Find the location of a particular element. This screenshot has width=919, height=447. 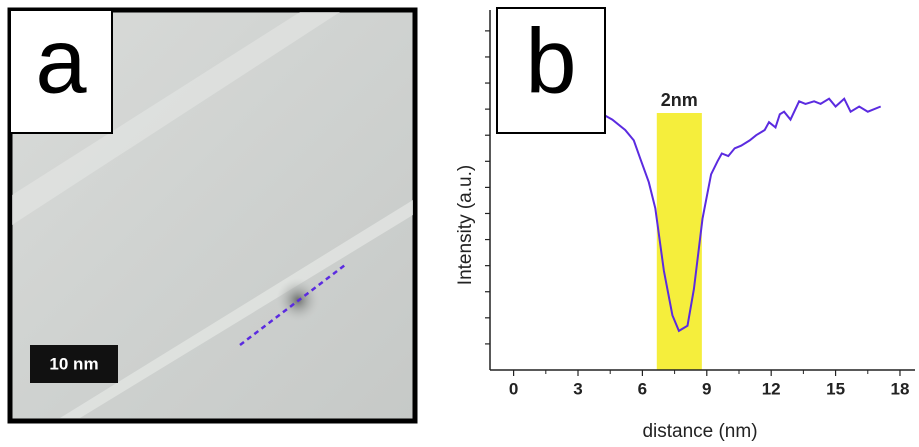

x-tick-label: 0 is located at coordinates (513, 388).